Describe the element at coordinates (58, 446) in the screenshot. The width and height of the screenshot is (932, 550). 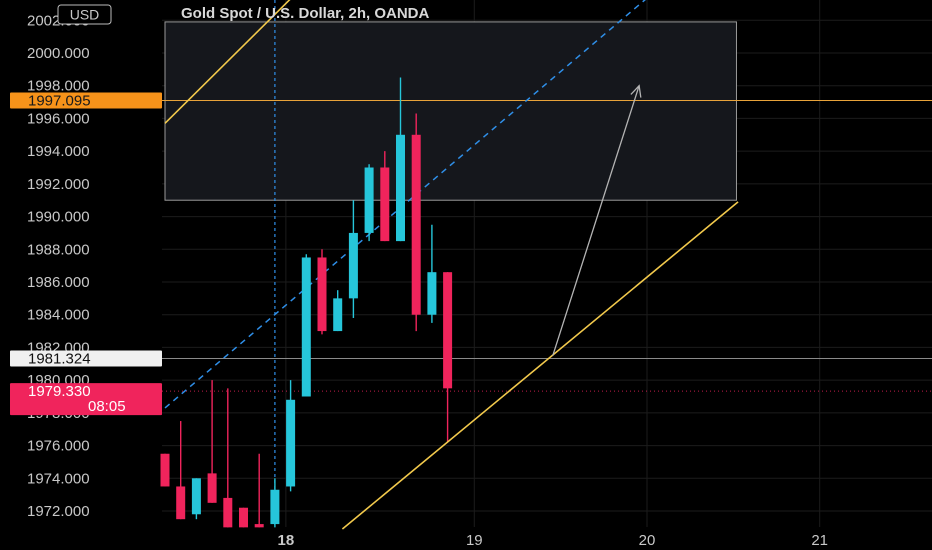
I see `price-tick-label: 1976.000` at that location.